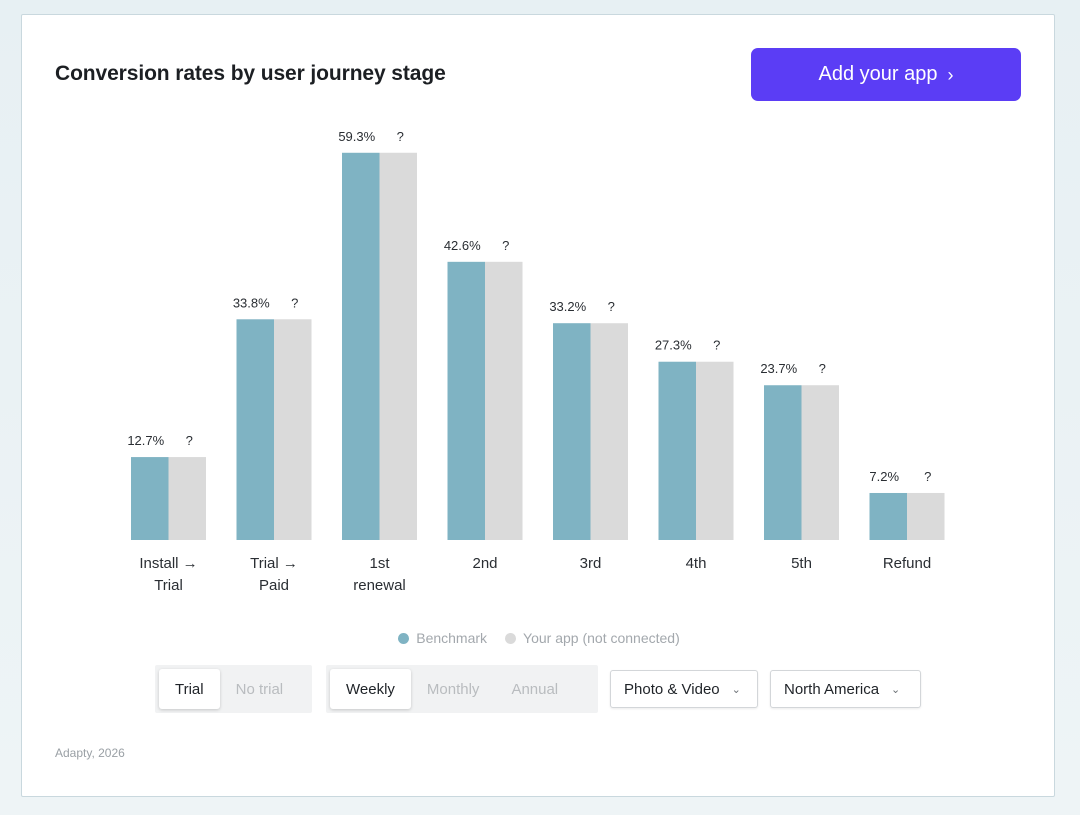  Describe the element at coordinates (778, 368) in the screenshot. I see `benchmark-value-label-6: 23.7%` at that location.